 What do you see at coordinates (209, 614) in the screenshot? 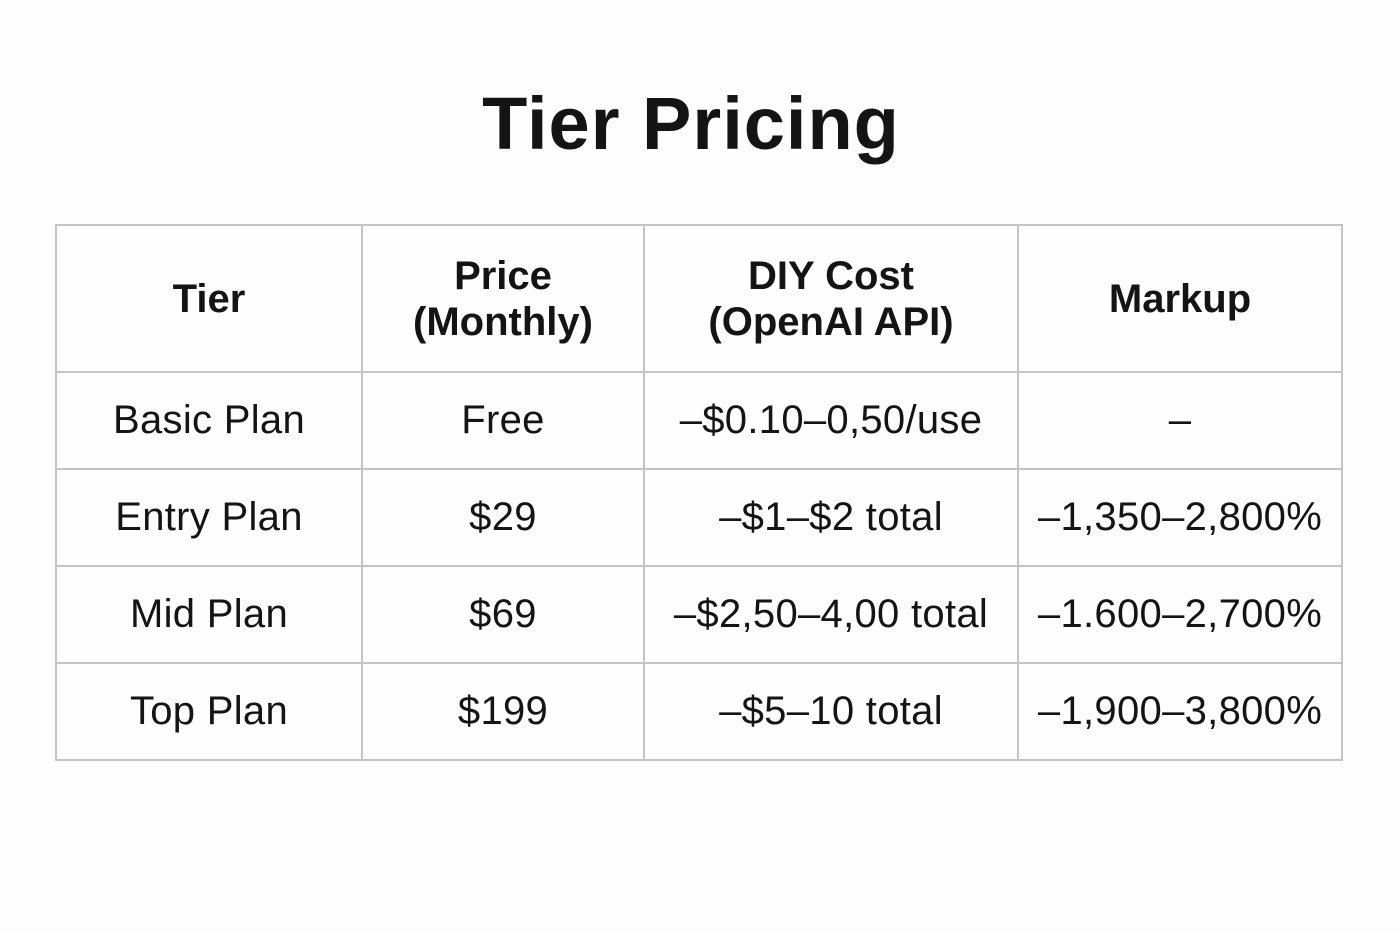
I see `tier-cell: Mid Plan` at bounding box center [209, 614].